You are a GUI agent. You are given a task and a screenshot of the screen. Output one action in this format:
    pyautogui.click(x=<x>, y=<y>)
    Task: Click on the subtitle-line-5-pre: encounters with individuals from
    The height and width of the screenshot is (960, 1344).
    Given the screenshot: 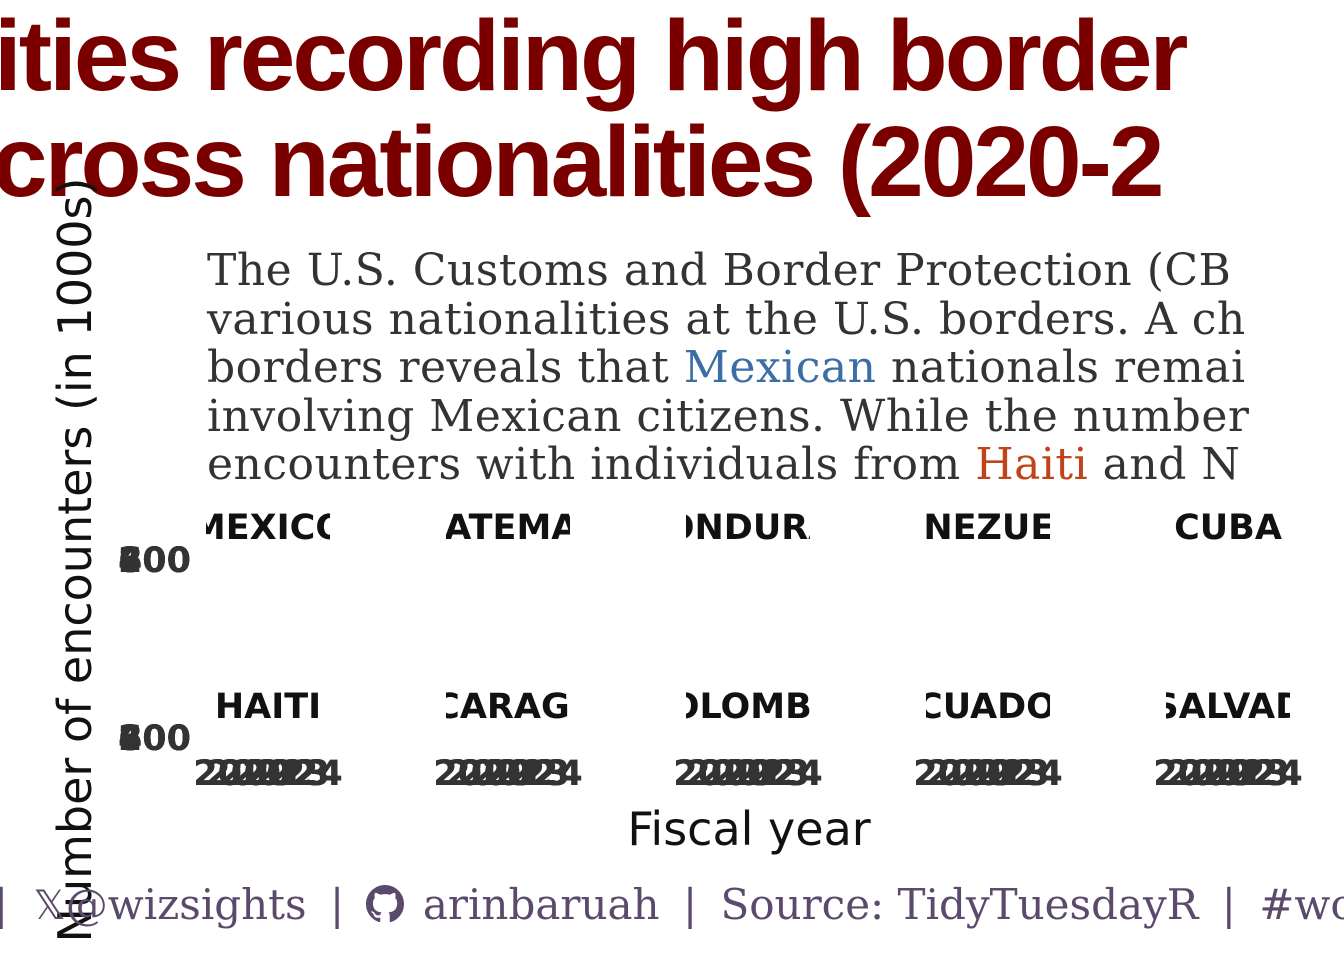 What is the action you would take?
    pyautogui.click(x=591, y=464)
    